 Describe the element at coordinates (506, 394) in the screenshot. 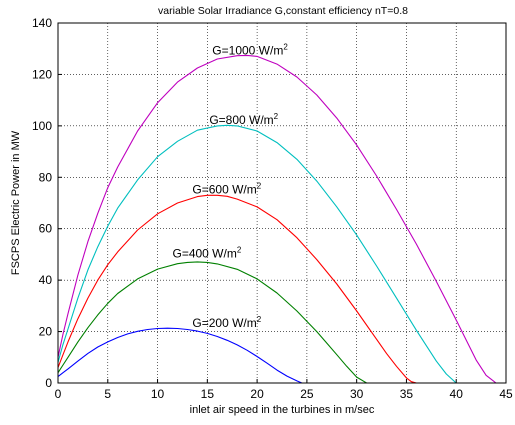

I see `x-tick-label: 45` at that location.